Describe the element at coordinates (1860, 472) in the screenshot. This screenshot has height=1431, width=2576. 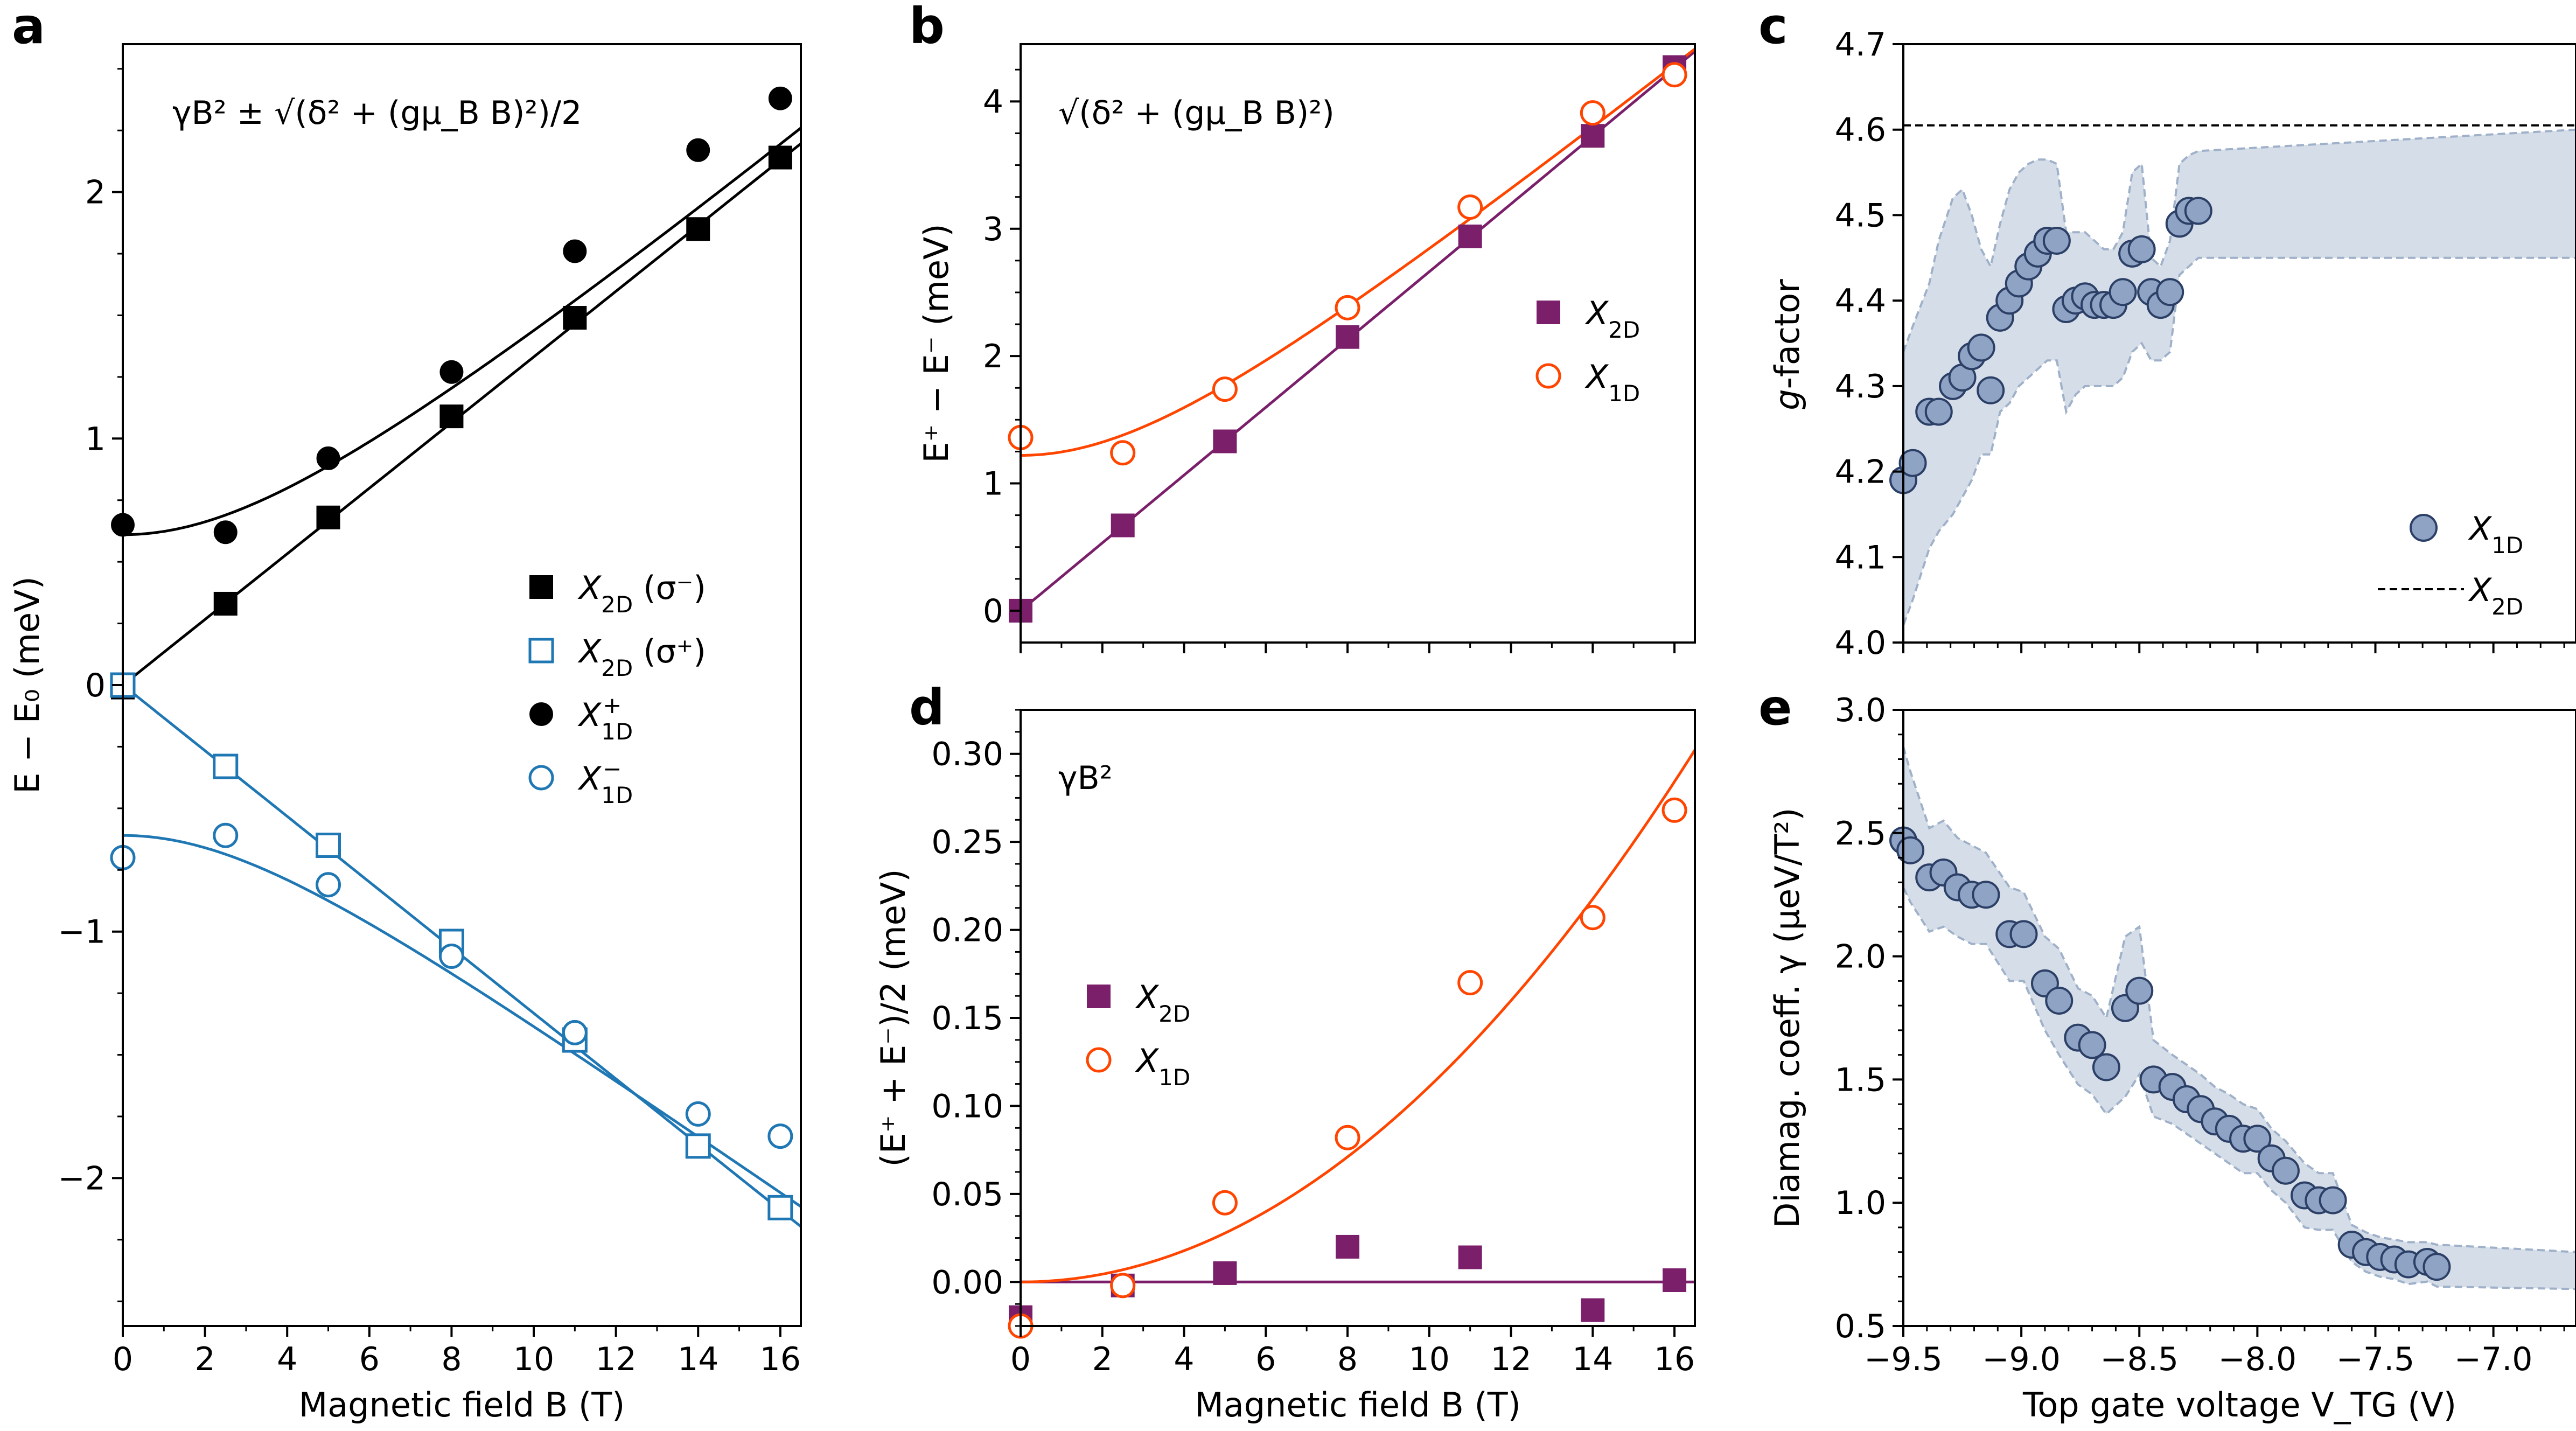
I see `y-tick-label: 4.2` at that location.